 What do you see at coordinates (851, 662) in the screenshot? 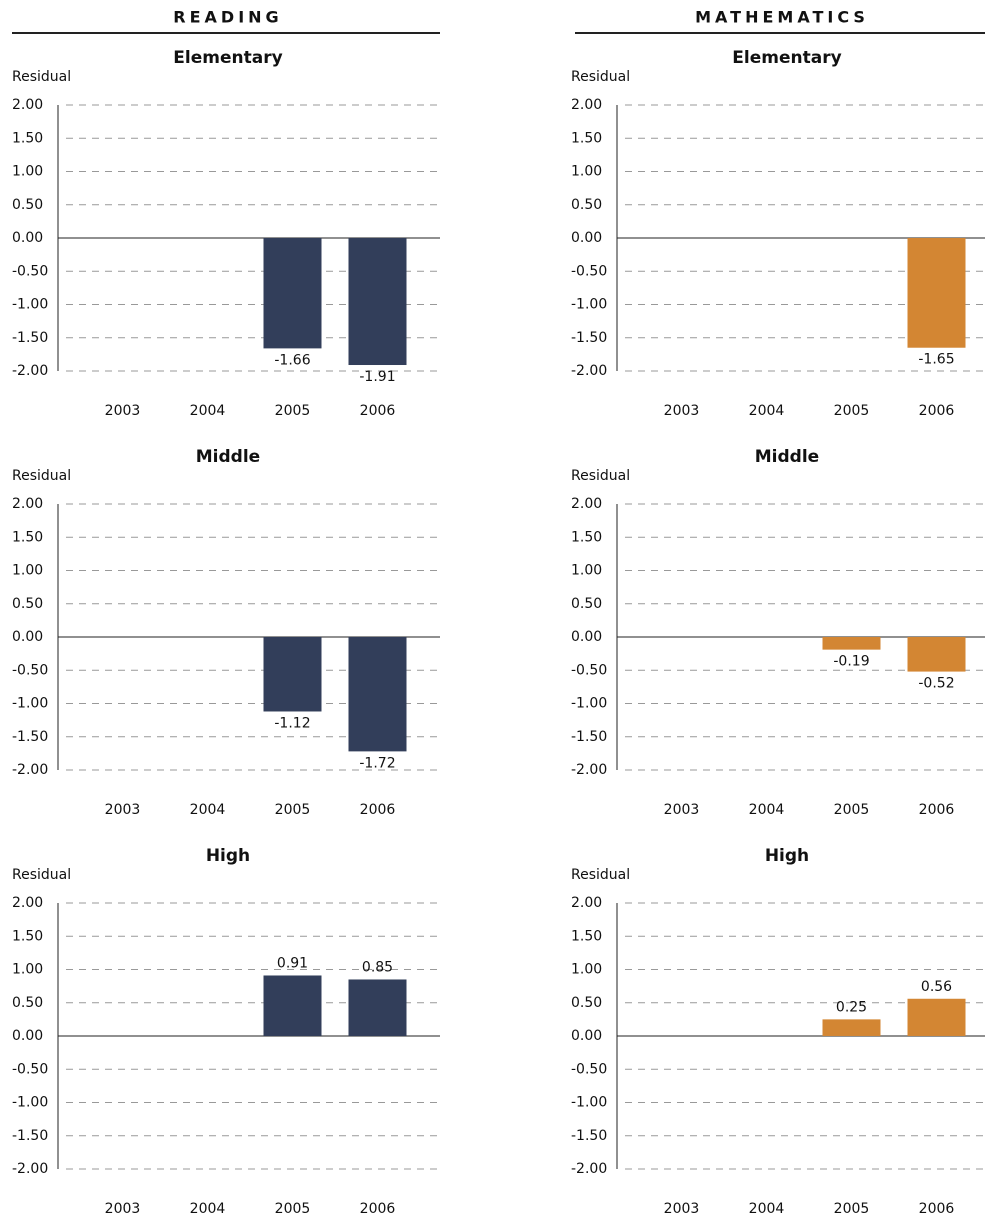
I see `value-label: -0.19` at bounding box center [851, 662].